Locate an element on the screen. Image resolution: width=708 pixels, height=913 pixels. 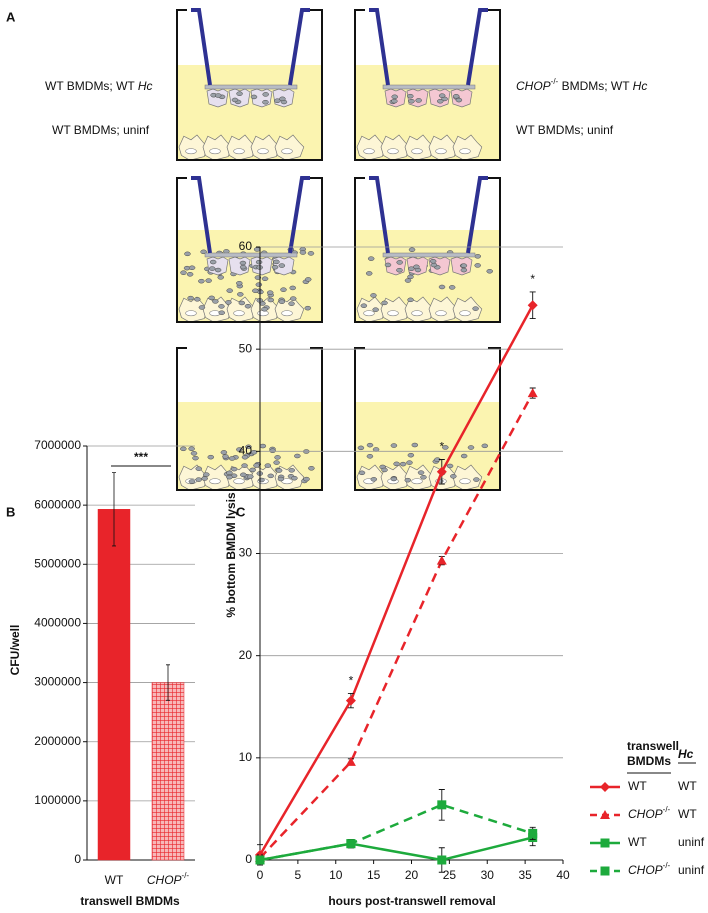
cell is located at coordinates (467, 147).